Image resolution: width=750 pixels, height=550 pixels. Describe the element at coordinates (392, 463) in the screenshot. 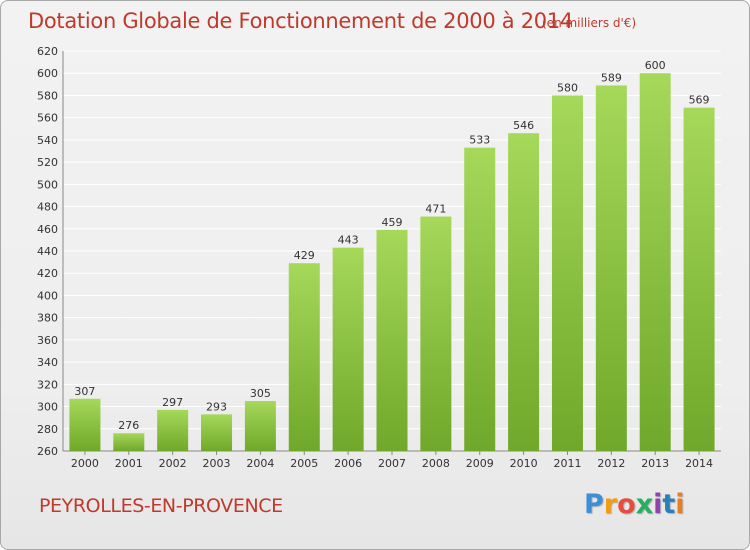

I see `x-tick-label: 2007` at that location.